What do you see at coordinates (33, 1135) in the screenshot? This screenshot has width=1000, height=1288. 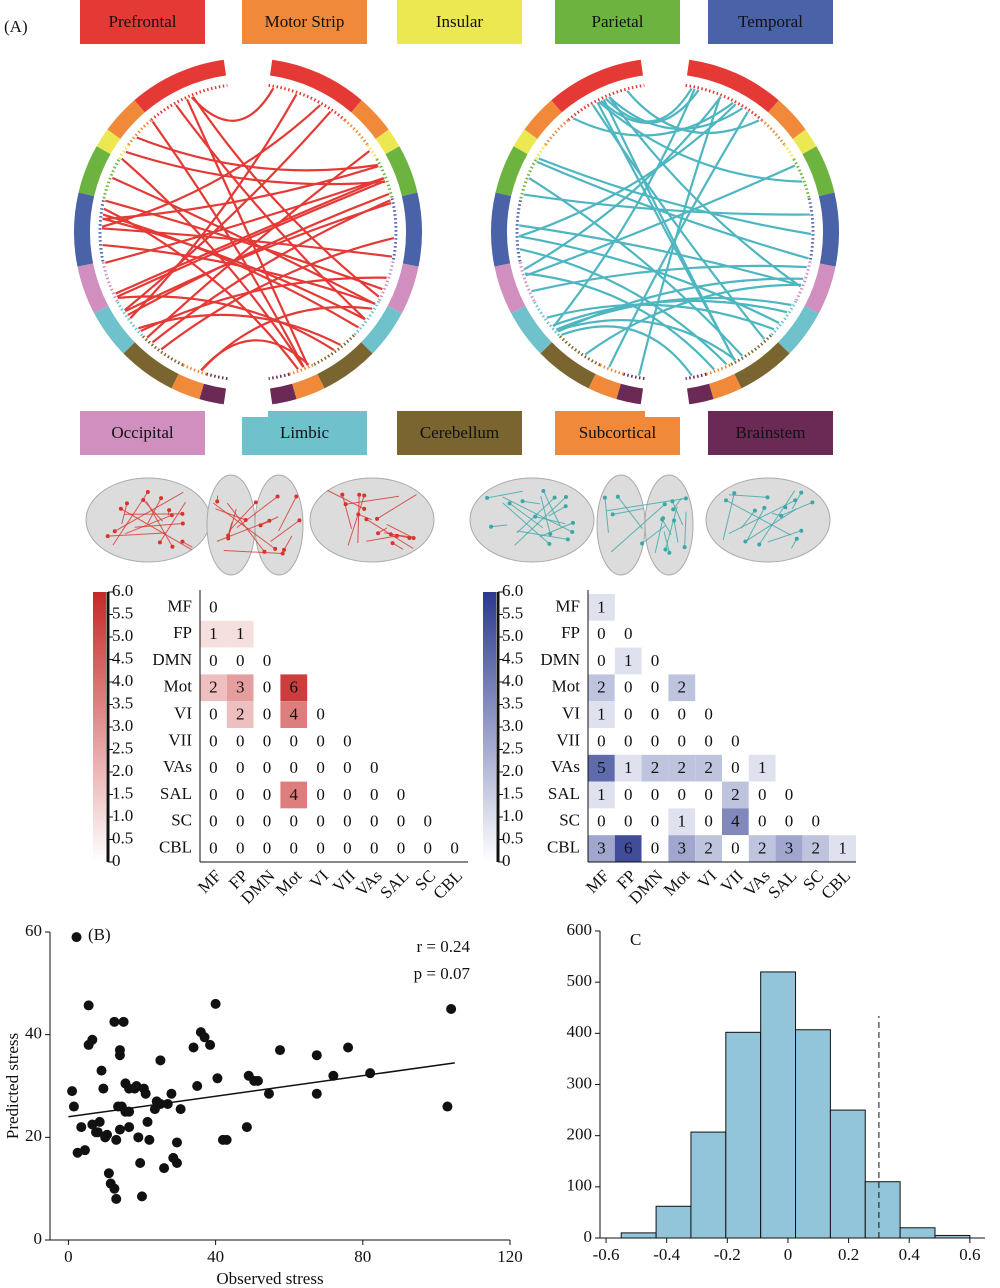 I see `y-tick-label: 20` at bounding box center [33, 1135].